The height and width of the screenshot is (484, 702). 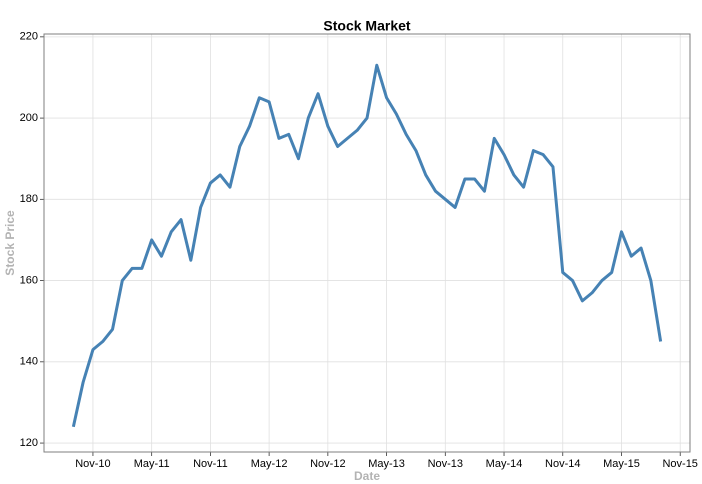 I want to click on y-tick-label: 180, so click(x=29, y=199).